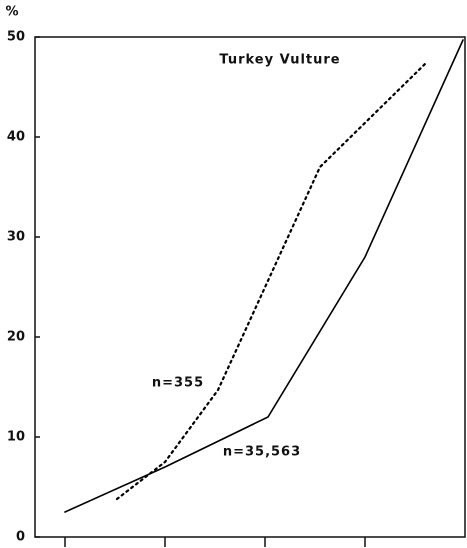 The width and height of the screenshot is (467, 548). Describe the element at coordinates (16, 37) in the screenshot. I see `y-tick-label: 50` at that location.